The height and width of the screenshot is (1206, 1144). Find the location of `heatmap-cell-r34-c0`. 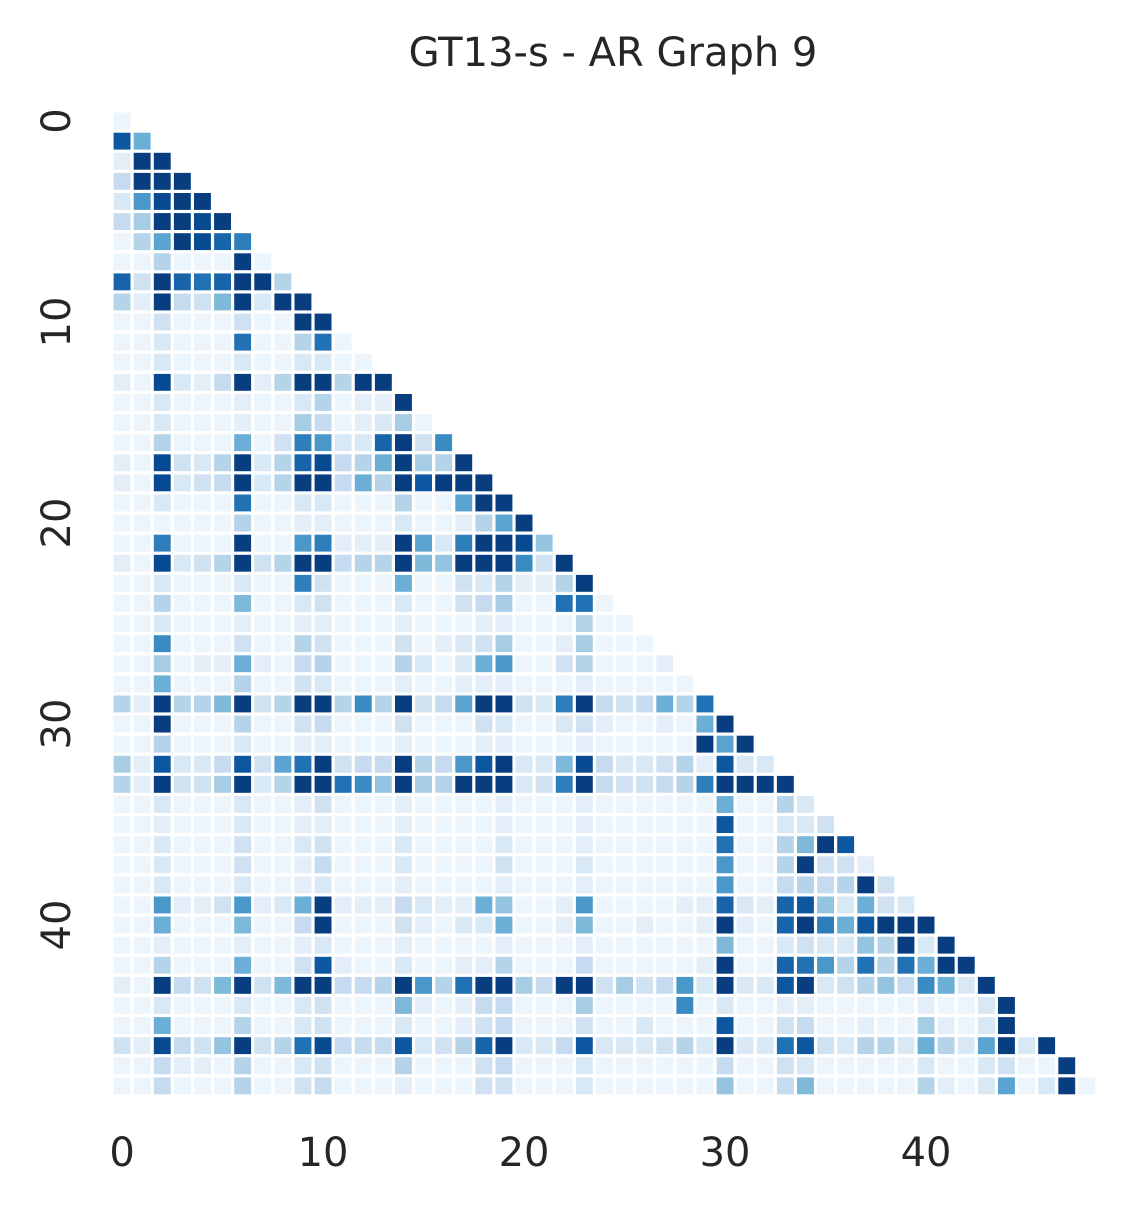

heatmap-cell-r34-c0 is located at coordinates (122, 804).